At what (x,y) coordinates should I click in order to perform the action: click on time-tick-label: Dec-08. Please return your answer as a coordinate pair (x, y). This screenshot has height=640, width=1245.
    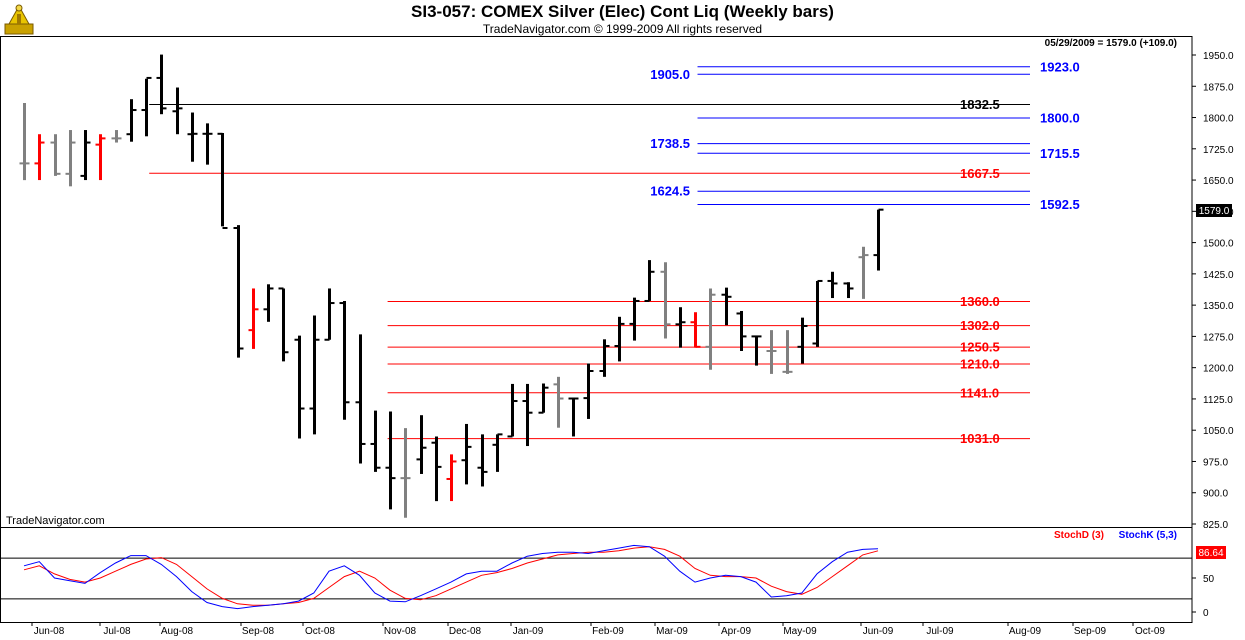
    Looking at the image, I should click on (465, 631).